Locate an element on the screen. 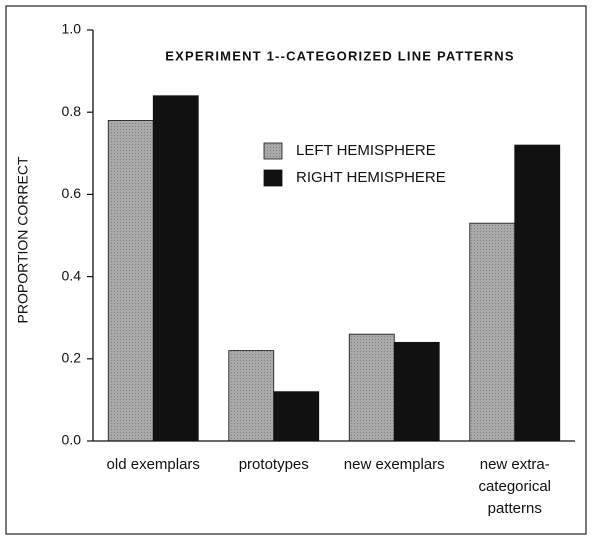 The width and height of the screenshot is (592, 541). x-tick-label: new extra-categorical patterns is located at coordinates (515, 486).